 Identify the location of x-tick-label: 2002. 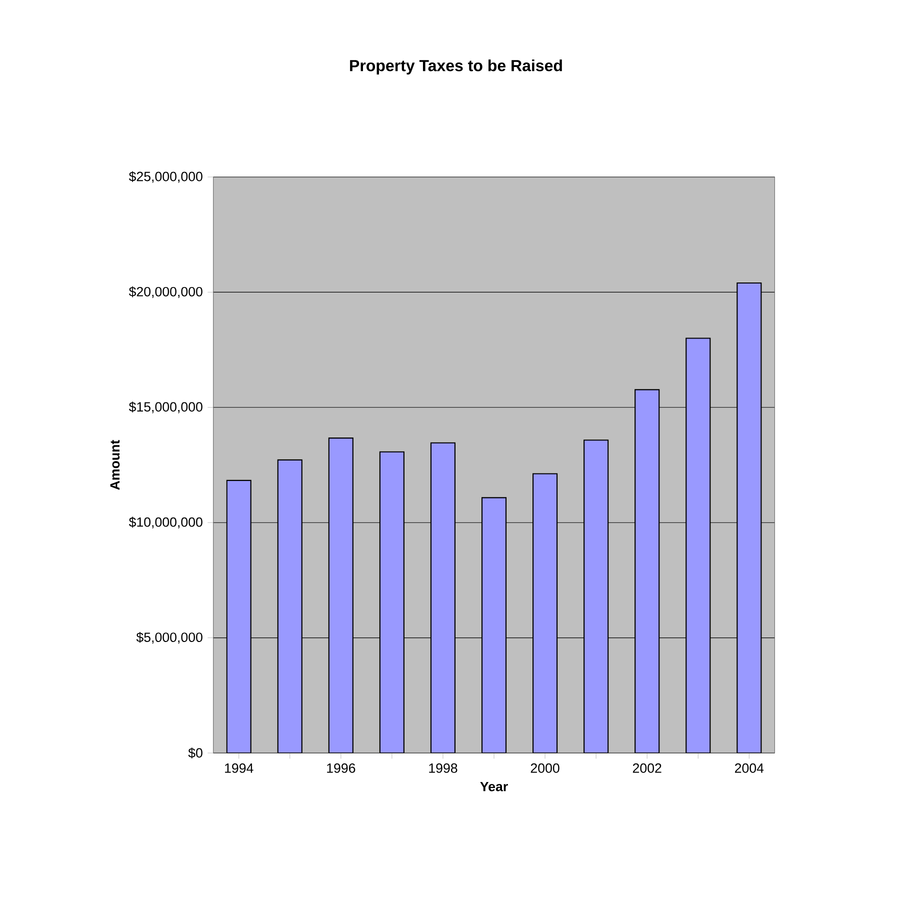
(647, 768).